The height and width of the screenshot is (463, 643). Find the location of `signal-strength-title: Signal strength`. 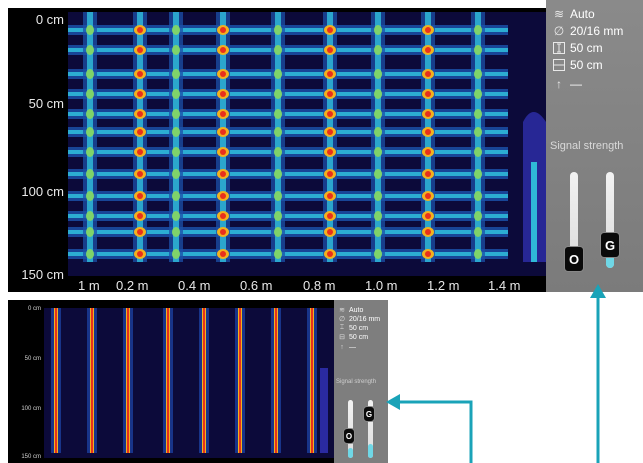

signal-strength-title: Signal strength is located at coordinates (356, 382).